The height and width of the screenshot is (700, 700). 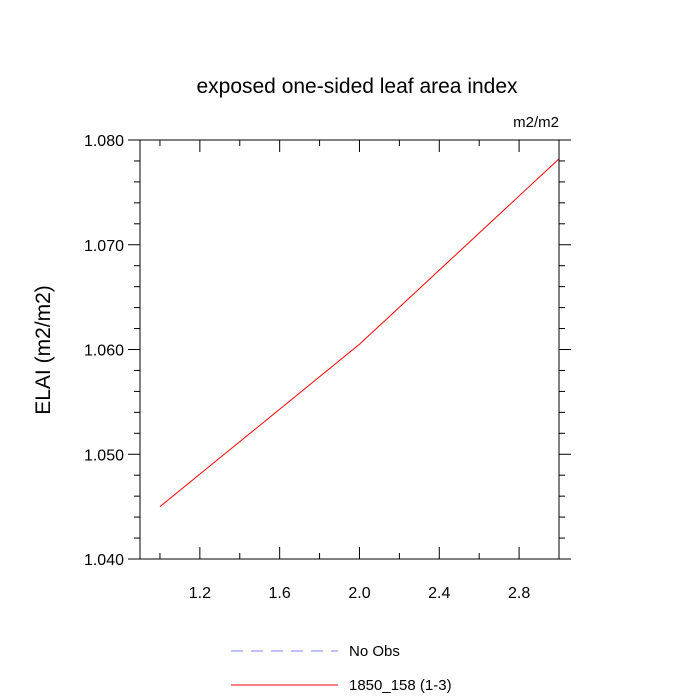 What do you see at coordinates (519, 593) in the screenshot?
I see `x-tick-label: 2.8` at bounding box center [519, 593].